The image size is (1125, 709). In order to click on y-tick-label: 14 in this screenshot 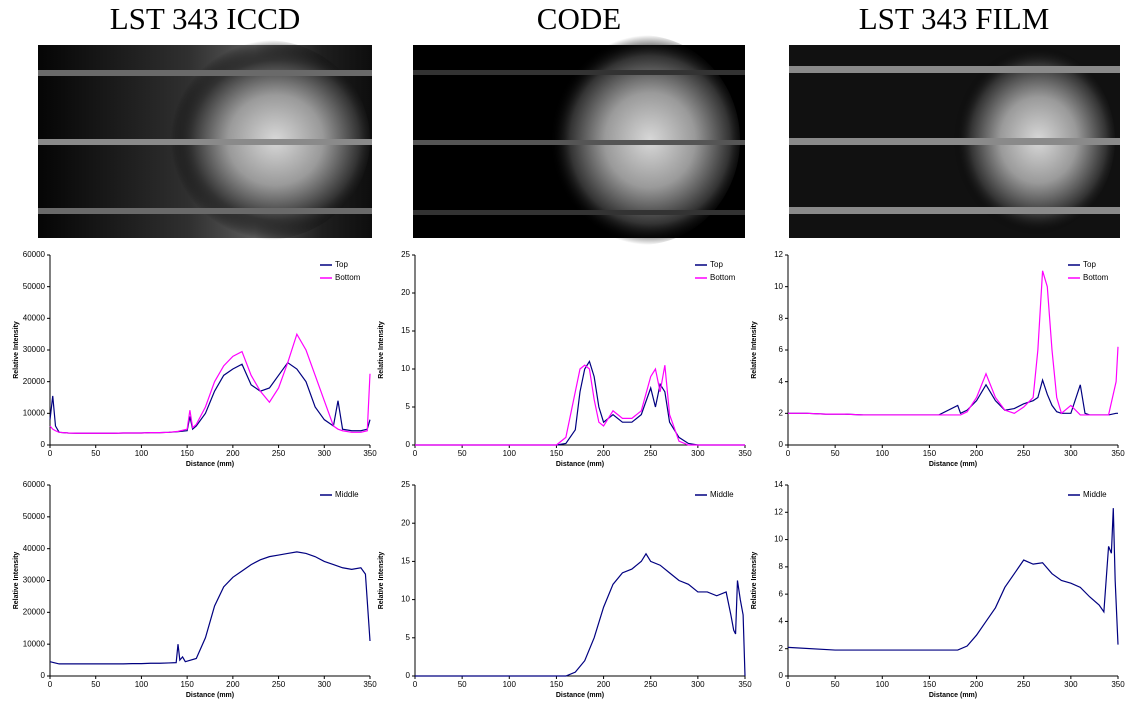, I will do `click(778, 484)`.